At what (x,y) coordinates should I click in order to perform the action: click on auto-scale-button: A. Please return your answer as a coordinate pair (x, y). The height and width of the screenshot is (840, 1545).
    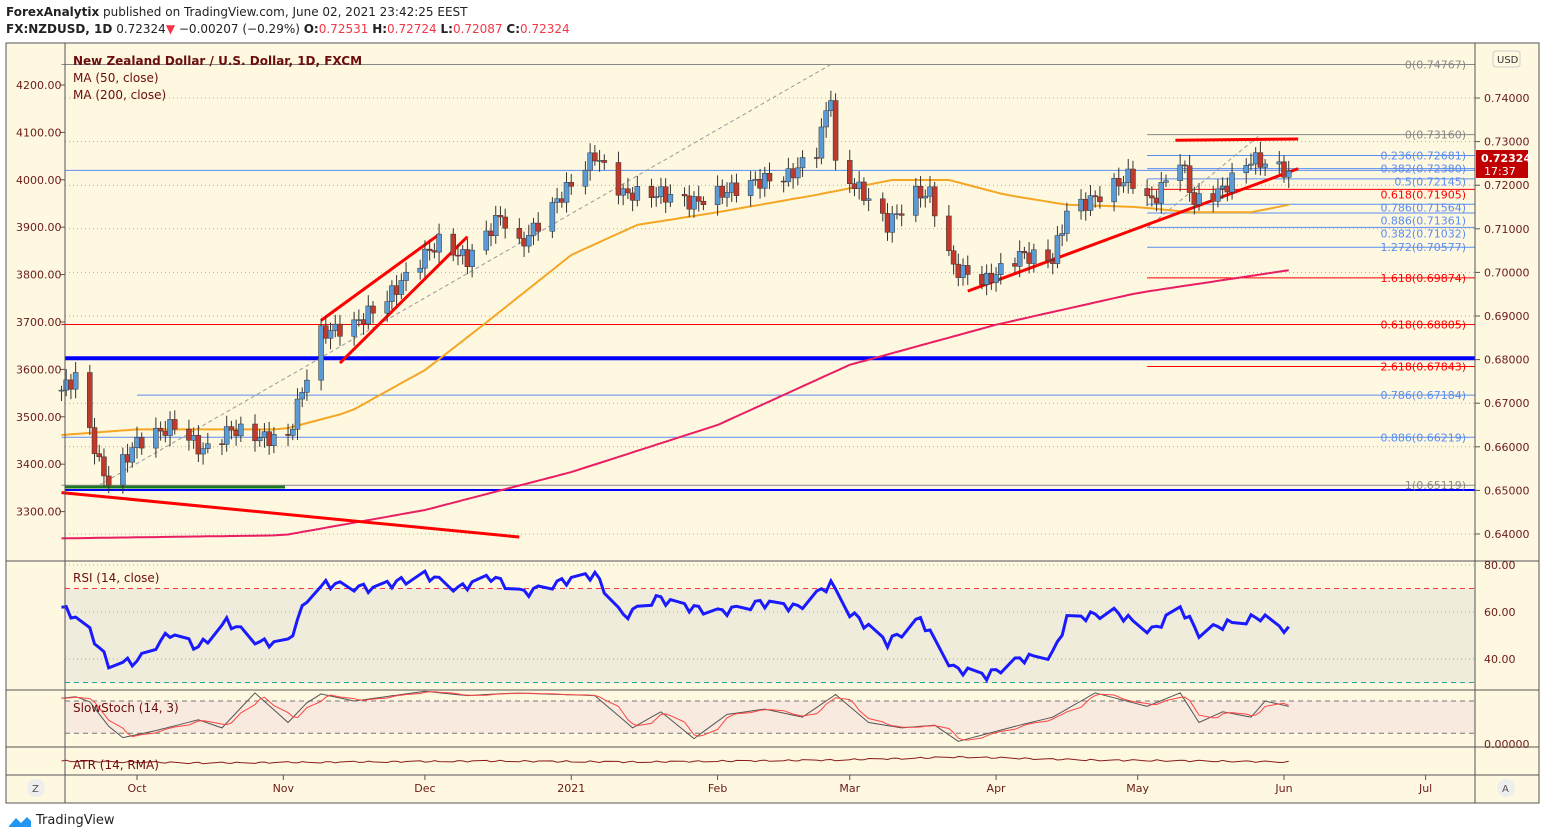
    Looking at the image, I should click on (1506, 788).